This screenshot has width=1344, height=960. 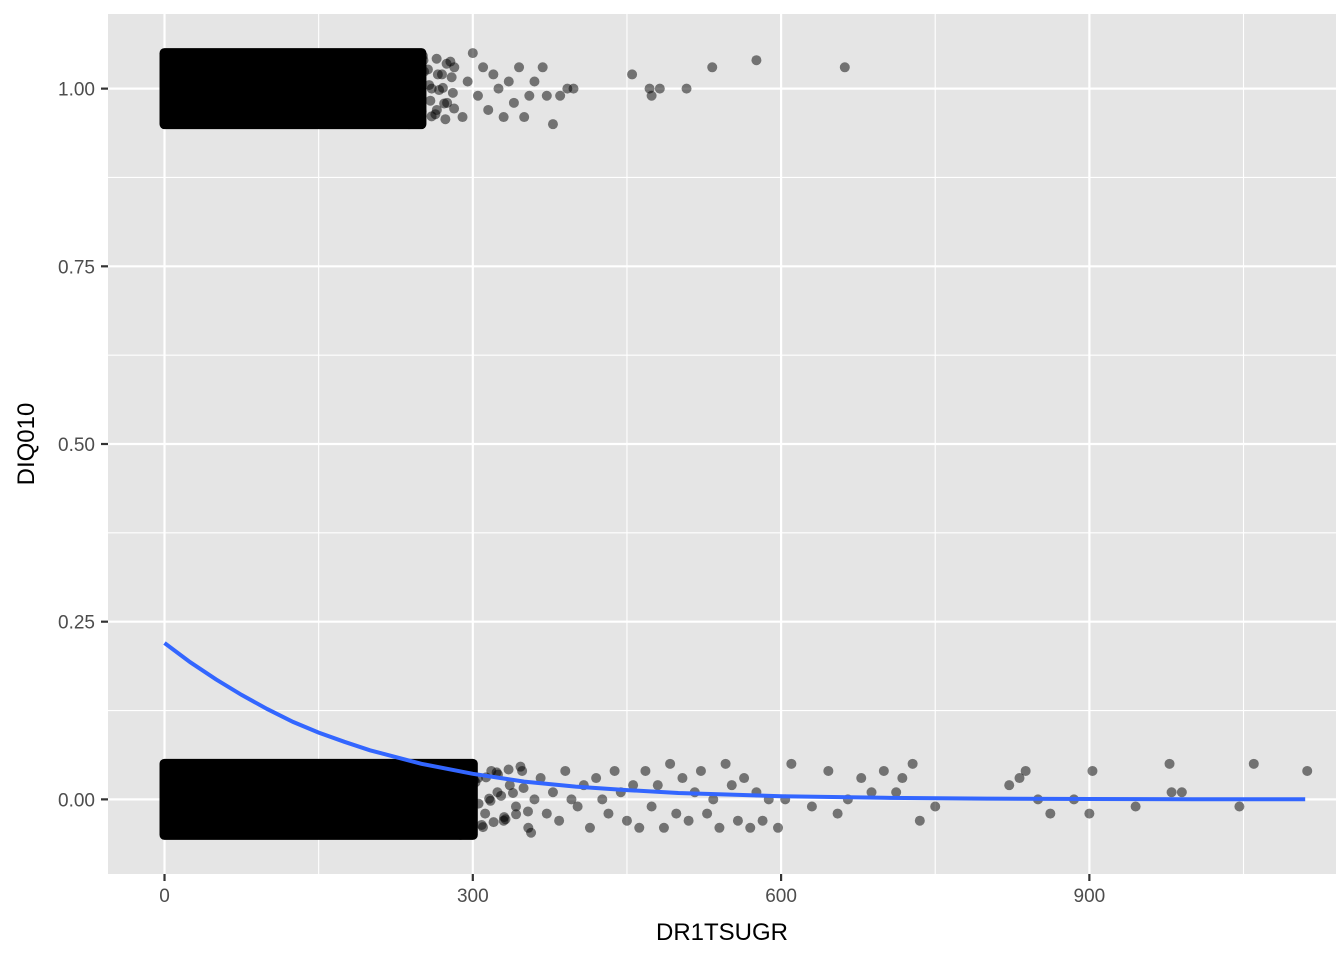 What do you see at coordinates (76, 445) in the screenshot?
I see `y-tick-label: 0.50` at bounding box center [76, 445].